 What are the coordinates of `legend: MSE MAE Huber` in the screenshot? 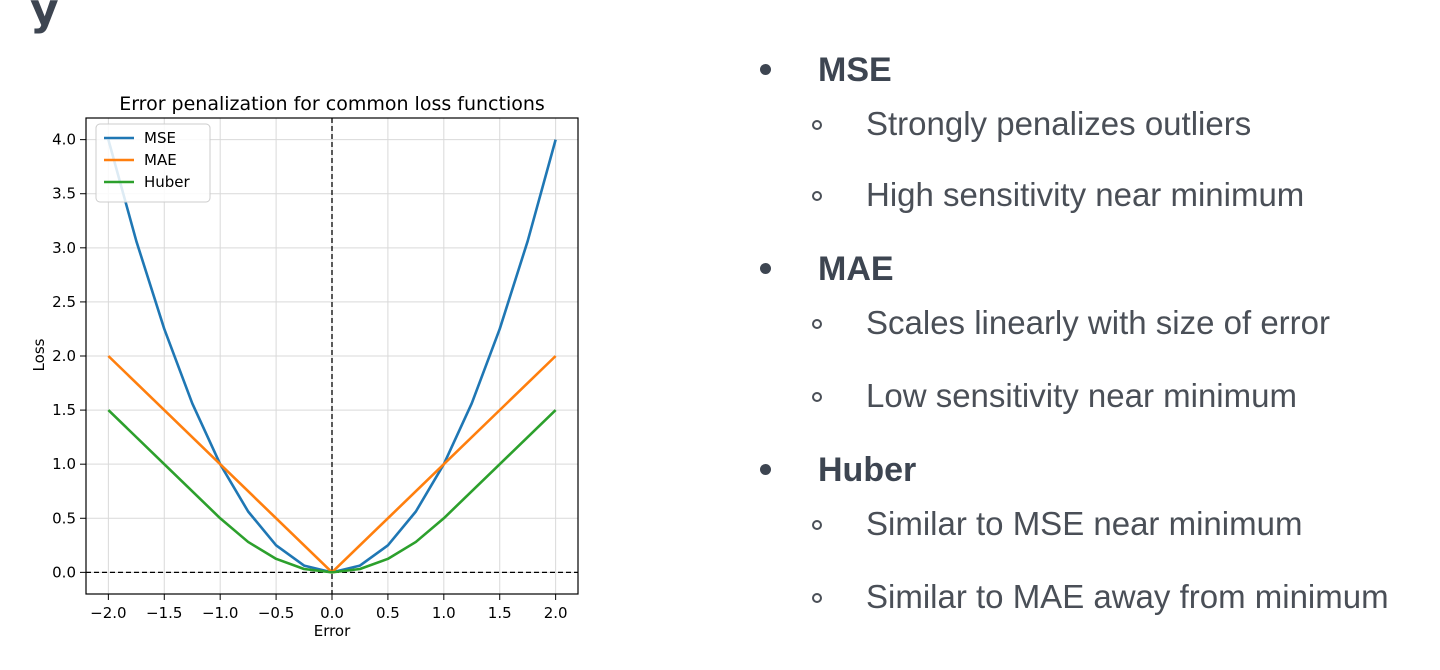 It's located at (153, 163).